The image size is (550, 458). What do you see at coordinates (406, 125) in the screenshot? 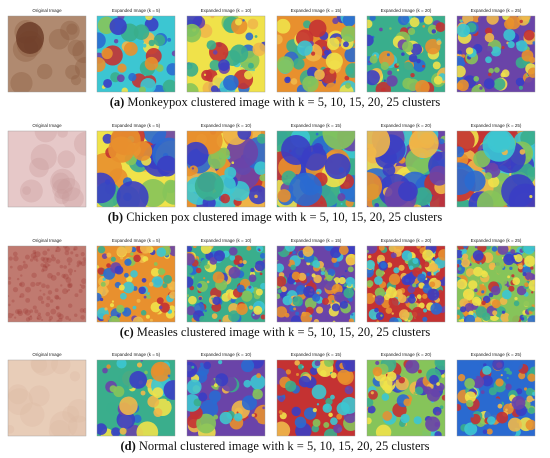
I see `panel-title: Expanded Image (k = 20)` at bounding box center [406, 125].